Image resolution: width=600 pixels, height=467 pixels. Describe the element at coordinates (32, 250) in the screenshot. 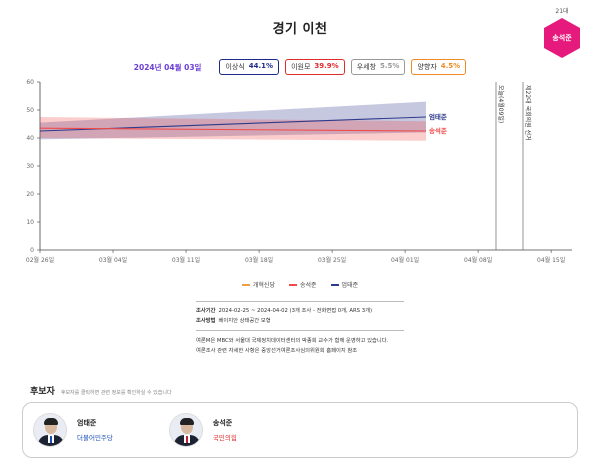

I see `svg-text: 0` at that location.